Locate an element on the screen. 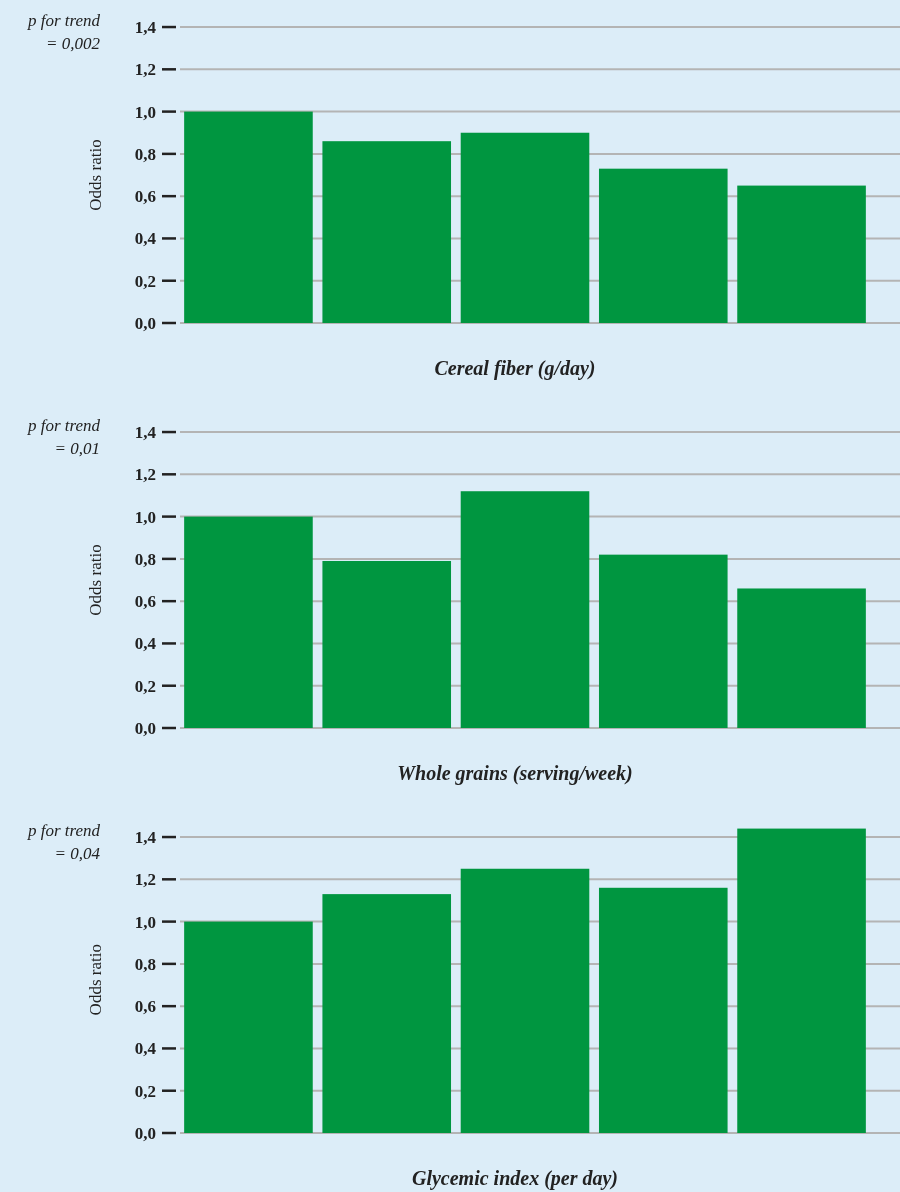  text: p for trend = 0,01 is located at coordinates (63, 437).